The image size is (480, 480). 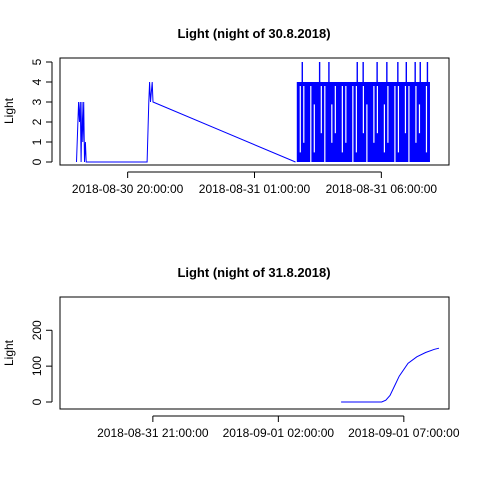 I want to click on y-tick-label-1-1: 1, so click(x=37, y=141).